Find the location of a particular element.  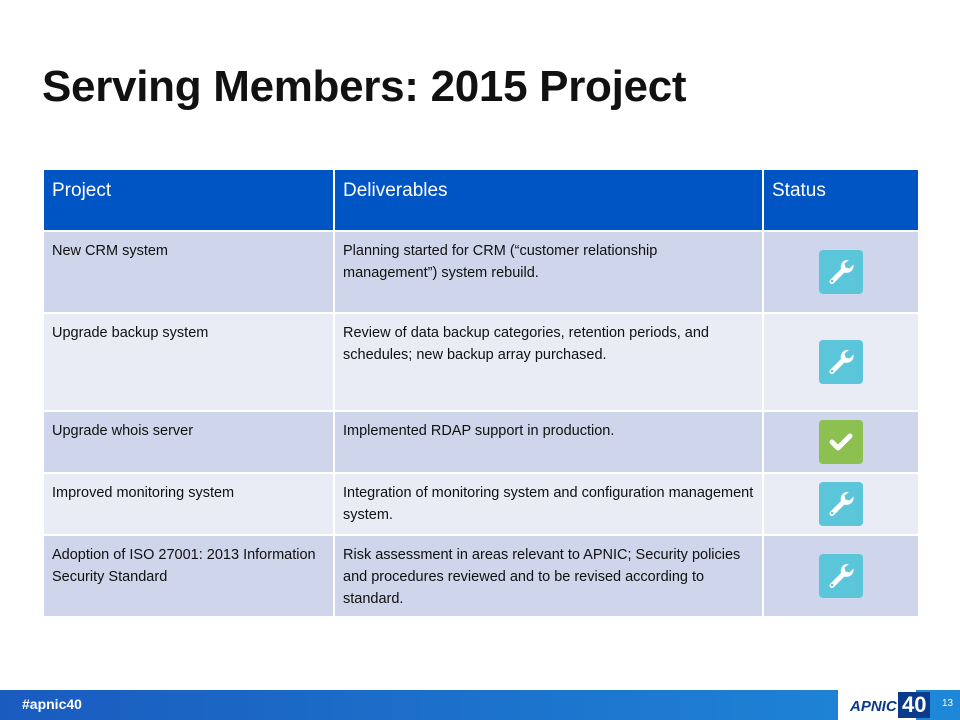

column-header: Deliverables is located at coordinates (548, 200).